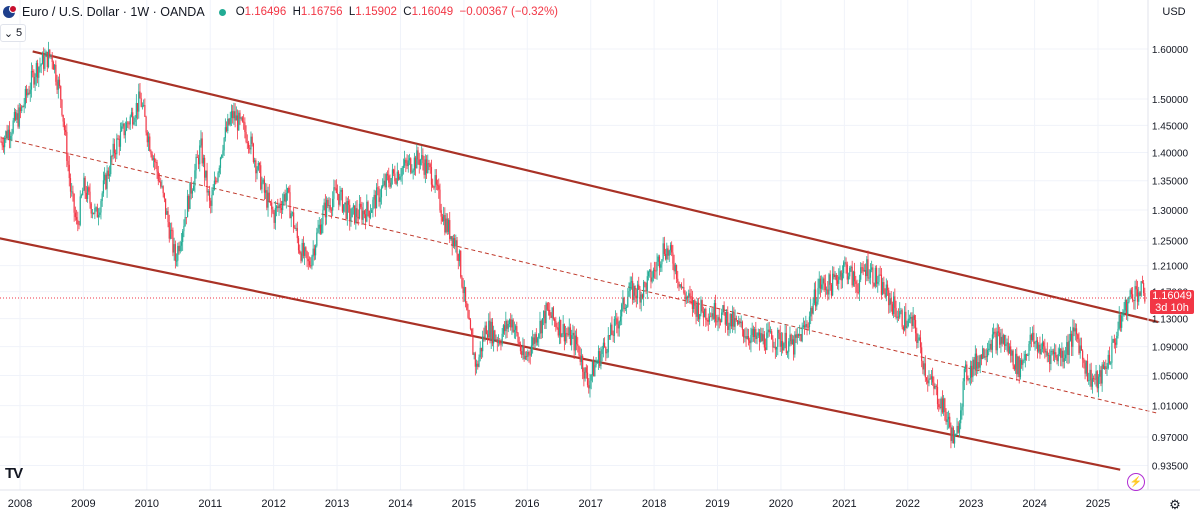 This screenshot has width=1200, height=515. I want to click on price-tick-label: 1.45000, so click(1170, 126).